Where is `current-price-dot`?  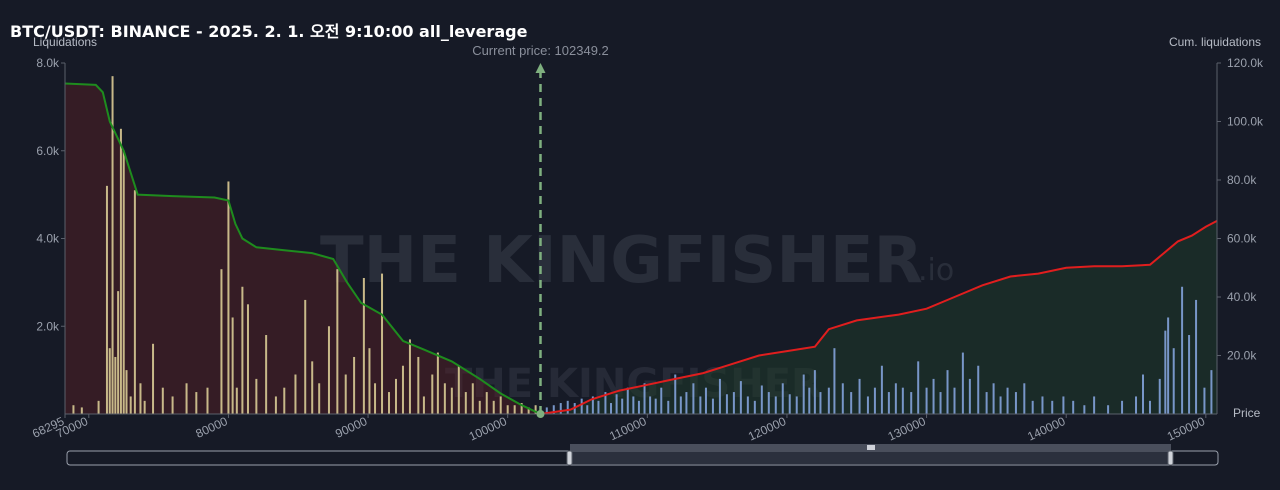 current-price-dot is located at coordinates (540, 414).